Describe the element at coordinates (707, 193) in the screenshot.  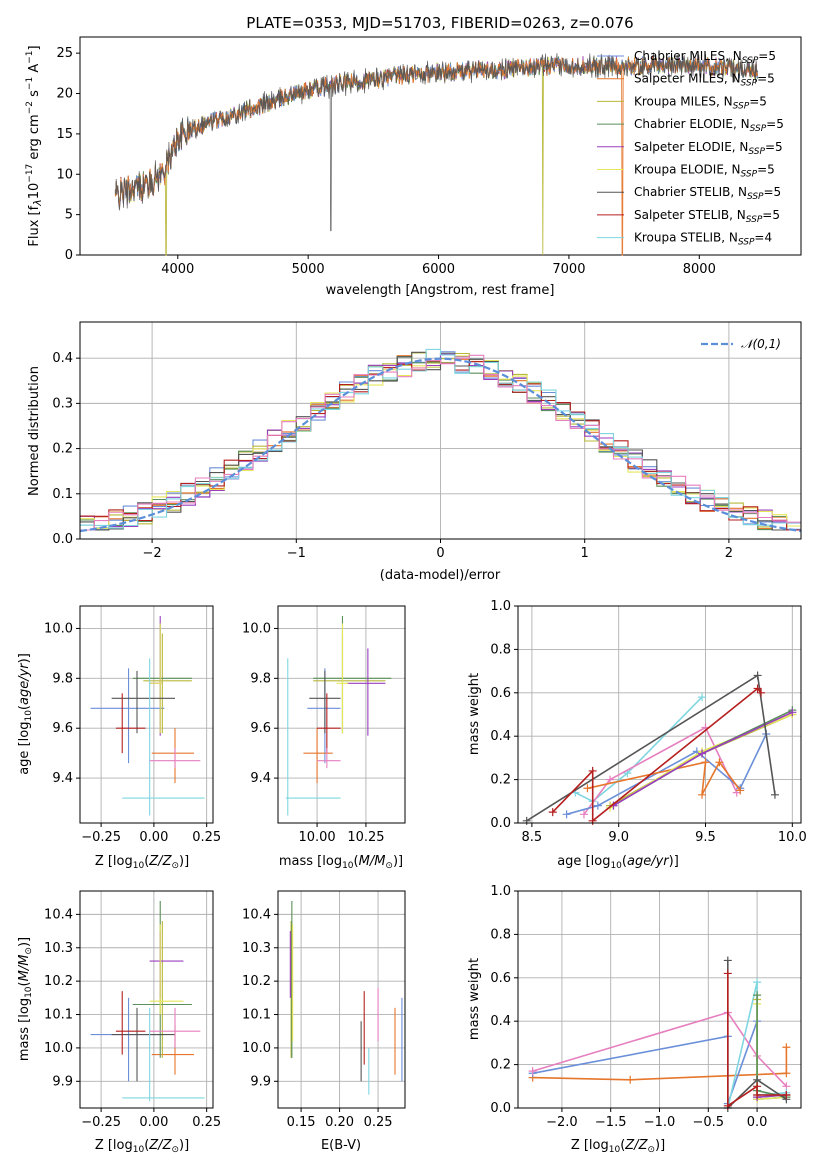
I see `legend-label: Chabrier STELIB, NSSP=5` at that location.